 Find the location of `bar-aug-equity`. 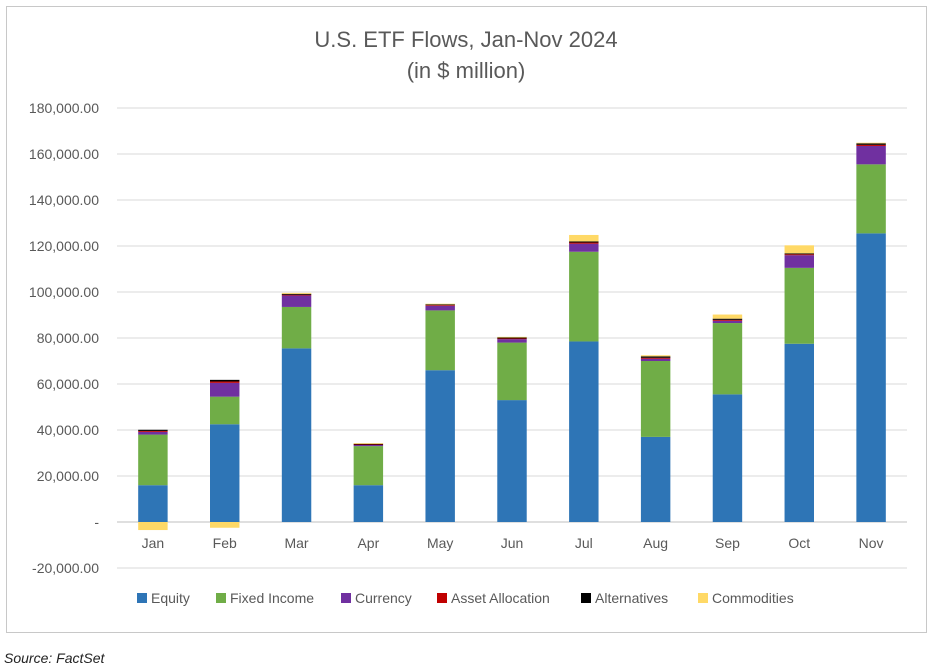

bar-aug-equity is located at coordinates (655, 479).